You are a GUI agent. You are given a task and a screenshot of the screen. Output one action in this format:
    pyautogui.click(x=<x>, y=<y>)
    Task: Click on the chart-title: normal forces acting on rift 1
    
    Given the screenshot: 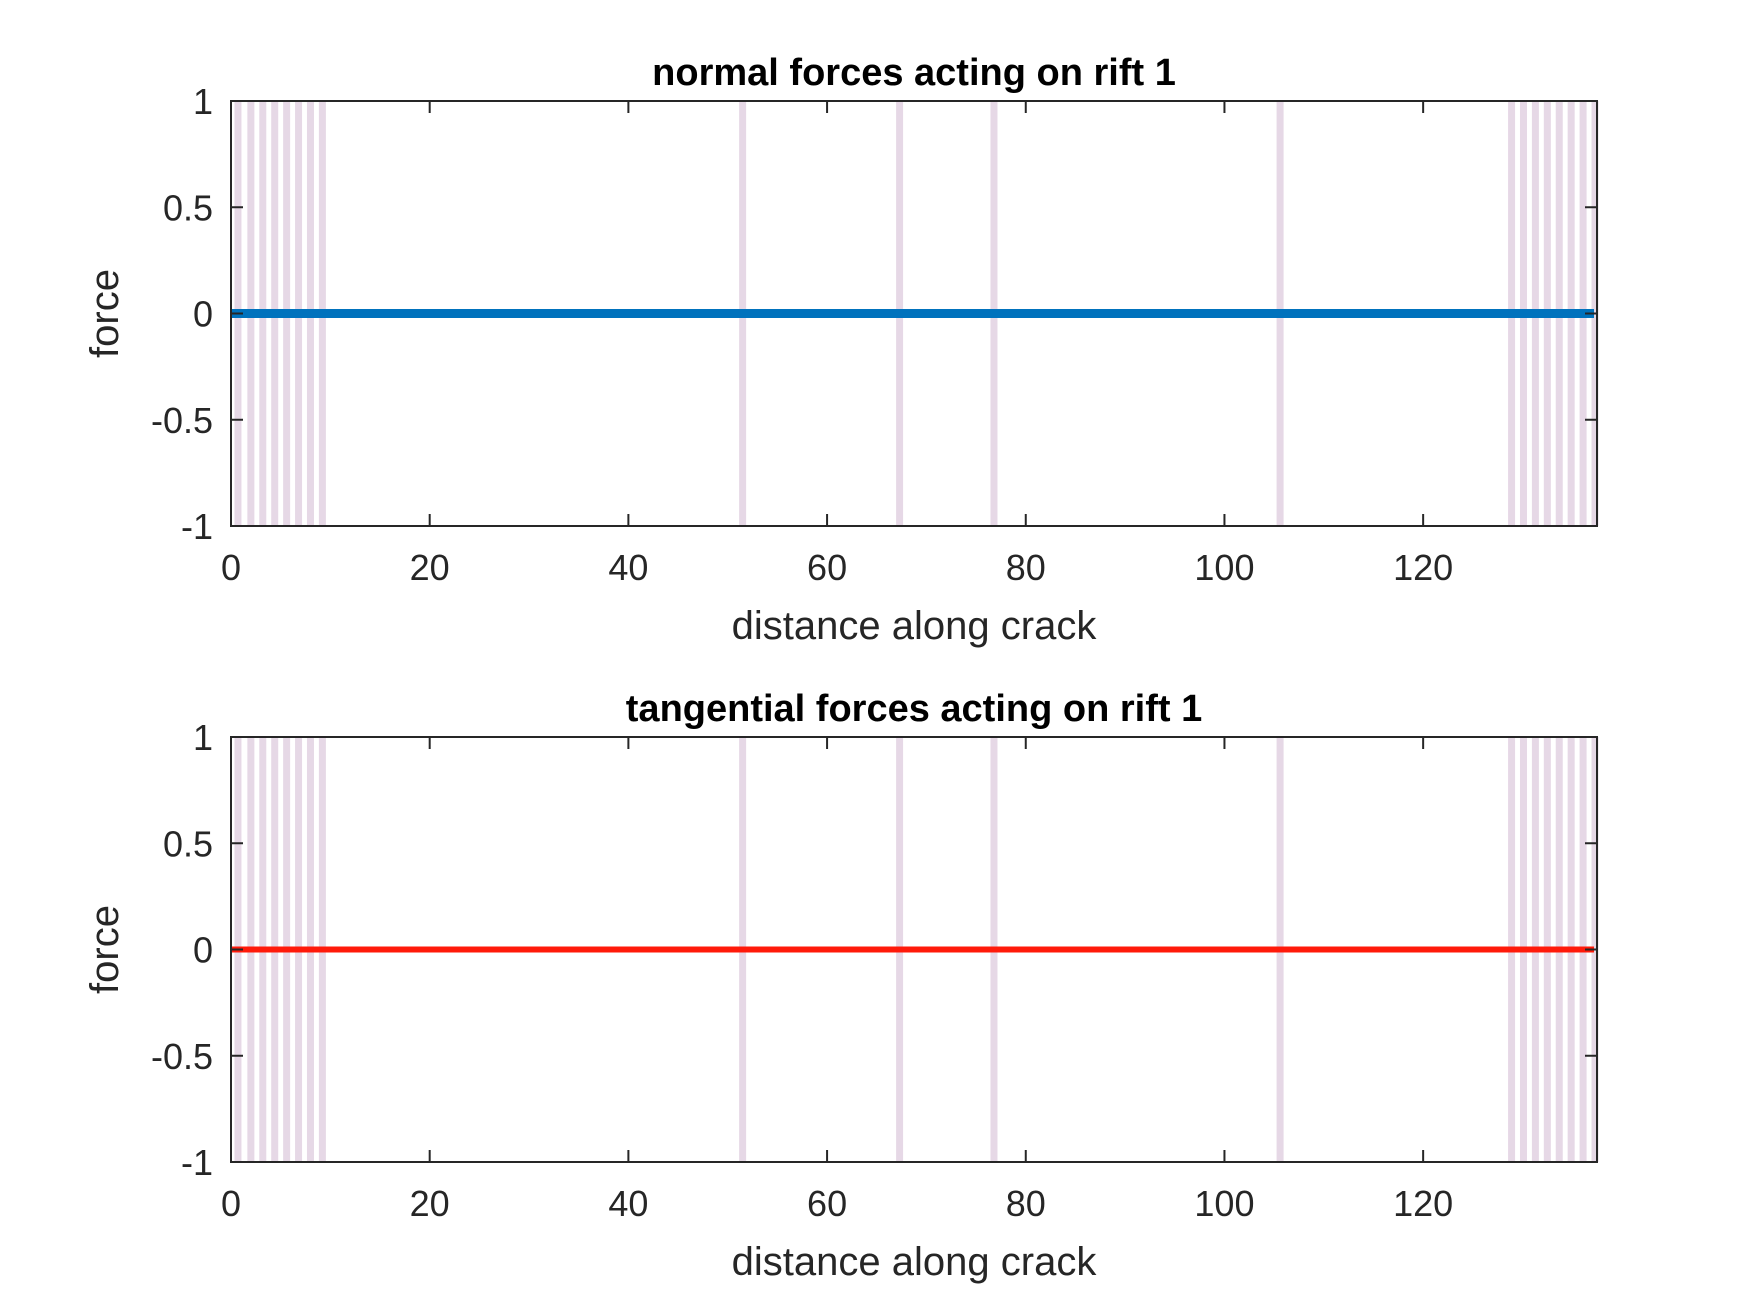 What is the action you would take?
    pyautogui.click(x=914, y=73)
    